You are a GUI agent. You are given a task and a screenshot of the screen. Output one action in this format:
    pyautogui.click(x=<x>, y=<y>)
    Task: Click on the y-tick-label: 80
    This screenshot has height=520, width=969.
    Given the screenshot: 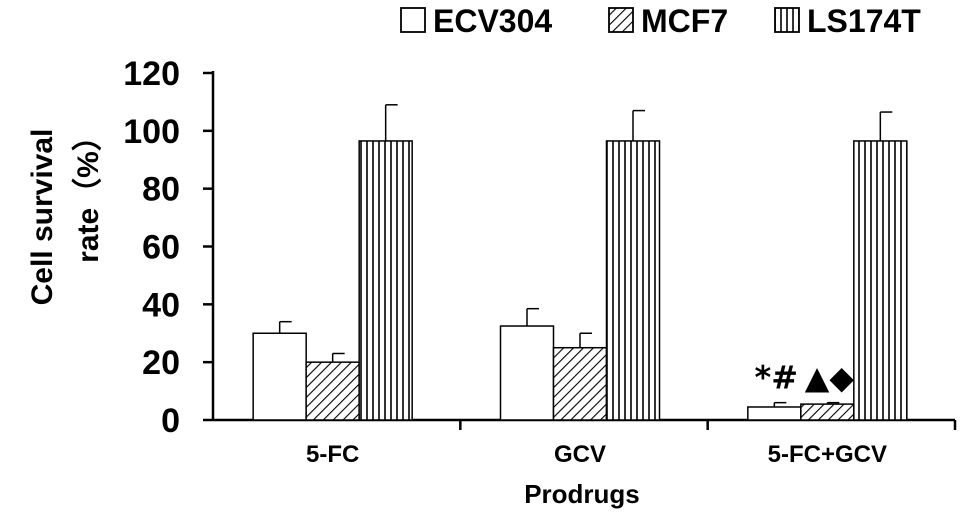 What is the action you would take?
    pyautogui.click(x=161, y=190)
    